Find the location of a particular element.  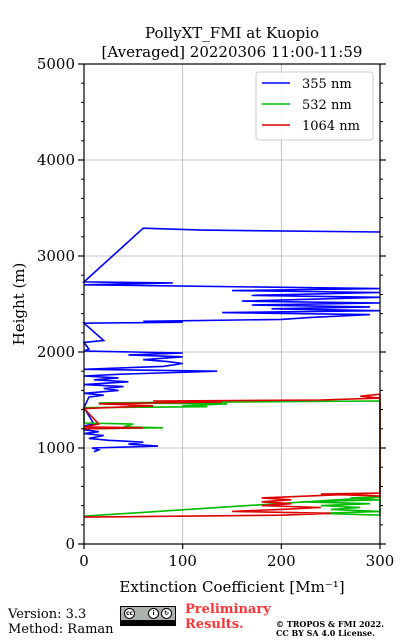

y-tick-label: 4000 is located at coordinates (56, 160).